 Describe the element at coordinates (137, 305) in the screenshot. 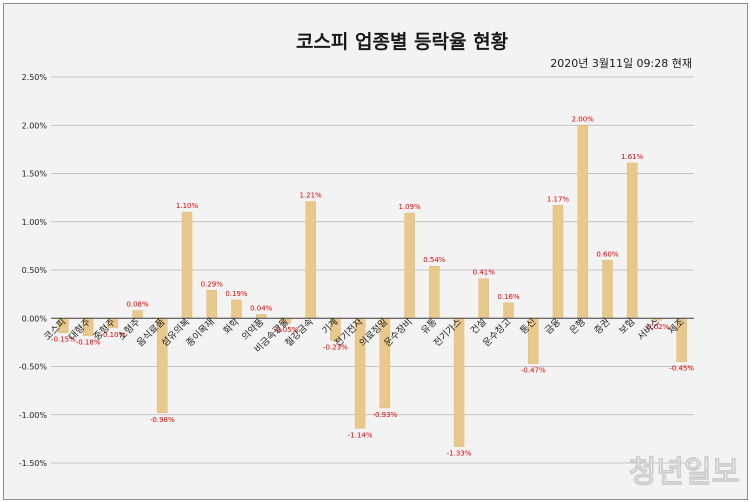

I see `data-label: 0.08%` at that location.